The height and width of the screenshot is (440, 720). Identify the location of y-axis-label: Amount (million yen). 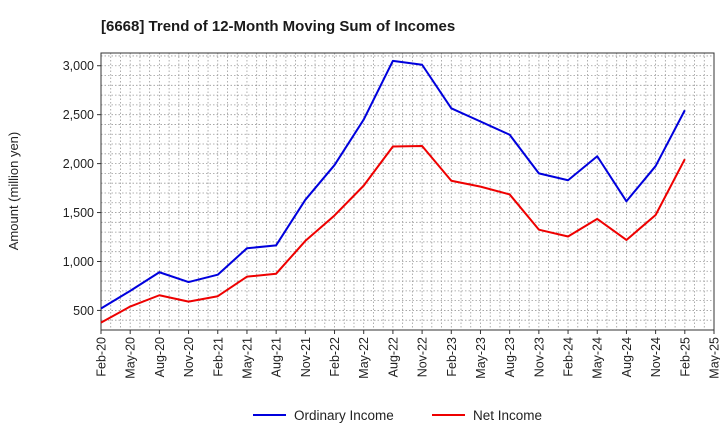
(13, 191).